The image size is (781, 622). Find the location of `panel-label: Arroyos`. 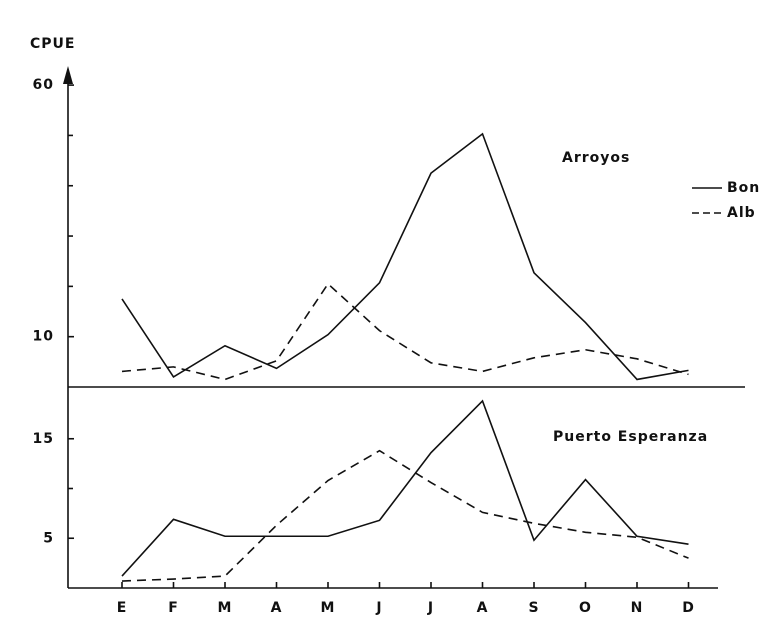

panel-label: Arroyos is located at coordinates (596, 158).